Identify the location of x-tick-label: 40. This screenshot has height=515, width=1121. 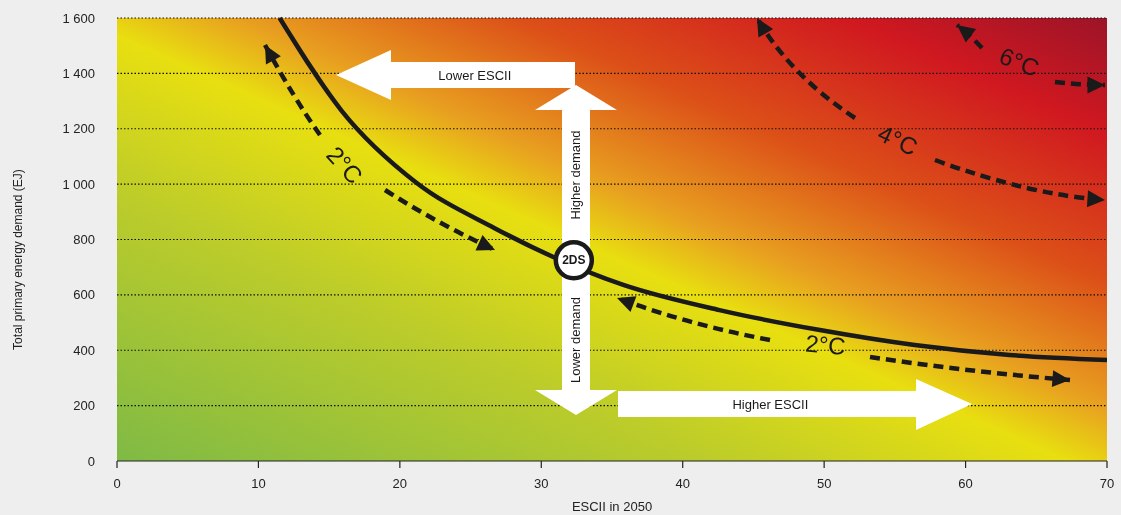
(682, 483).